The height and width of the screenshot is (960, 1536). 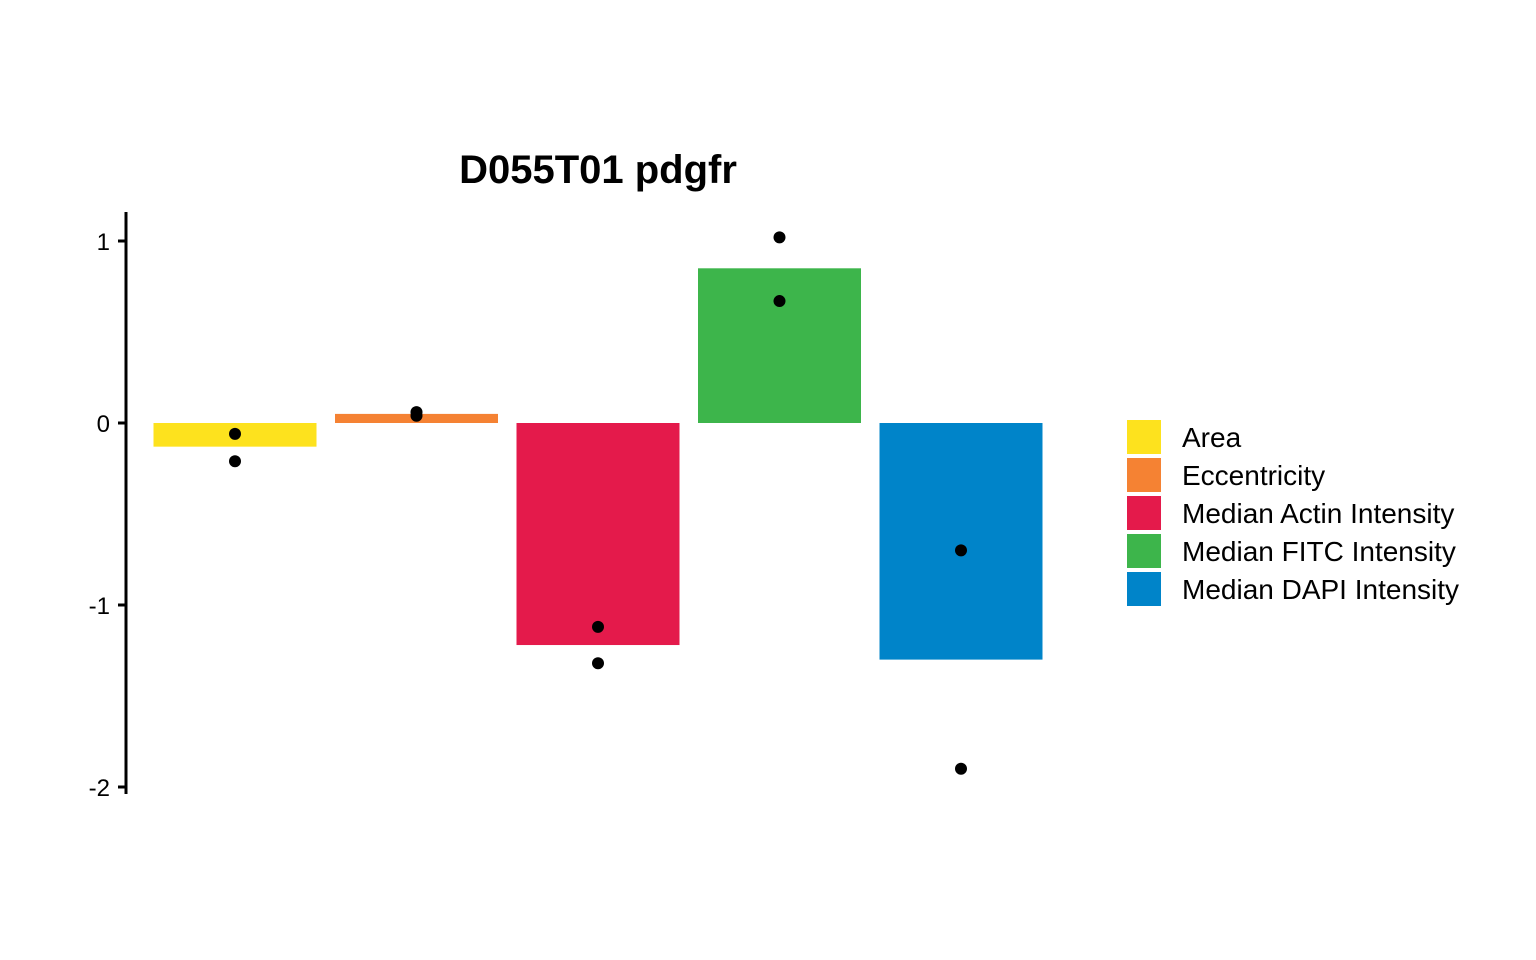 What do you see at coordinates (99, 606) in the screenshot?
I see `y-tick-label: -1` at bounding box center [99, 606].